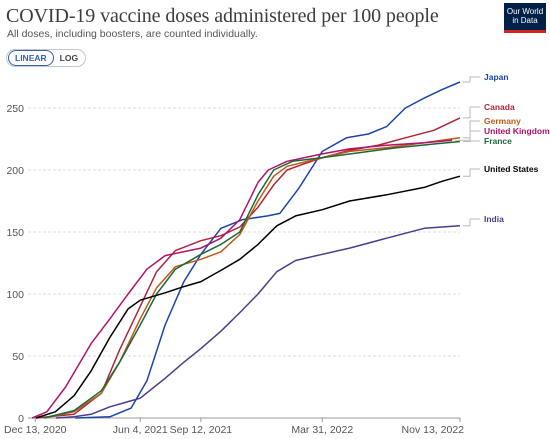  Describe the element at coordinates (322, 430) in the screenshot. I see `x-tick-label: Mar 31, 2022` at that location.